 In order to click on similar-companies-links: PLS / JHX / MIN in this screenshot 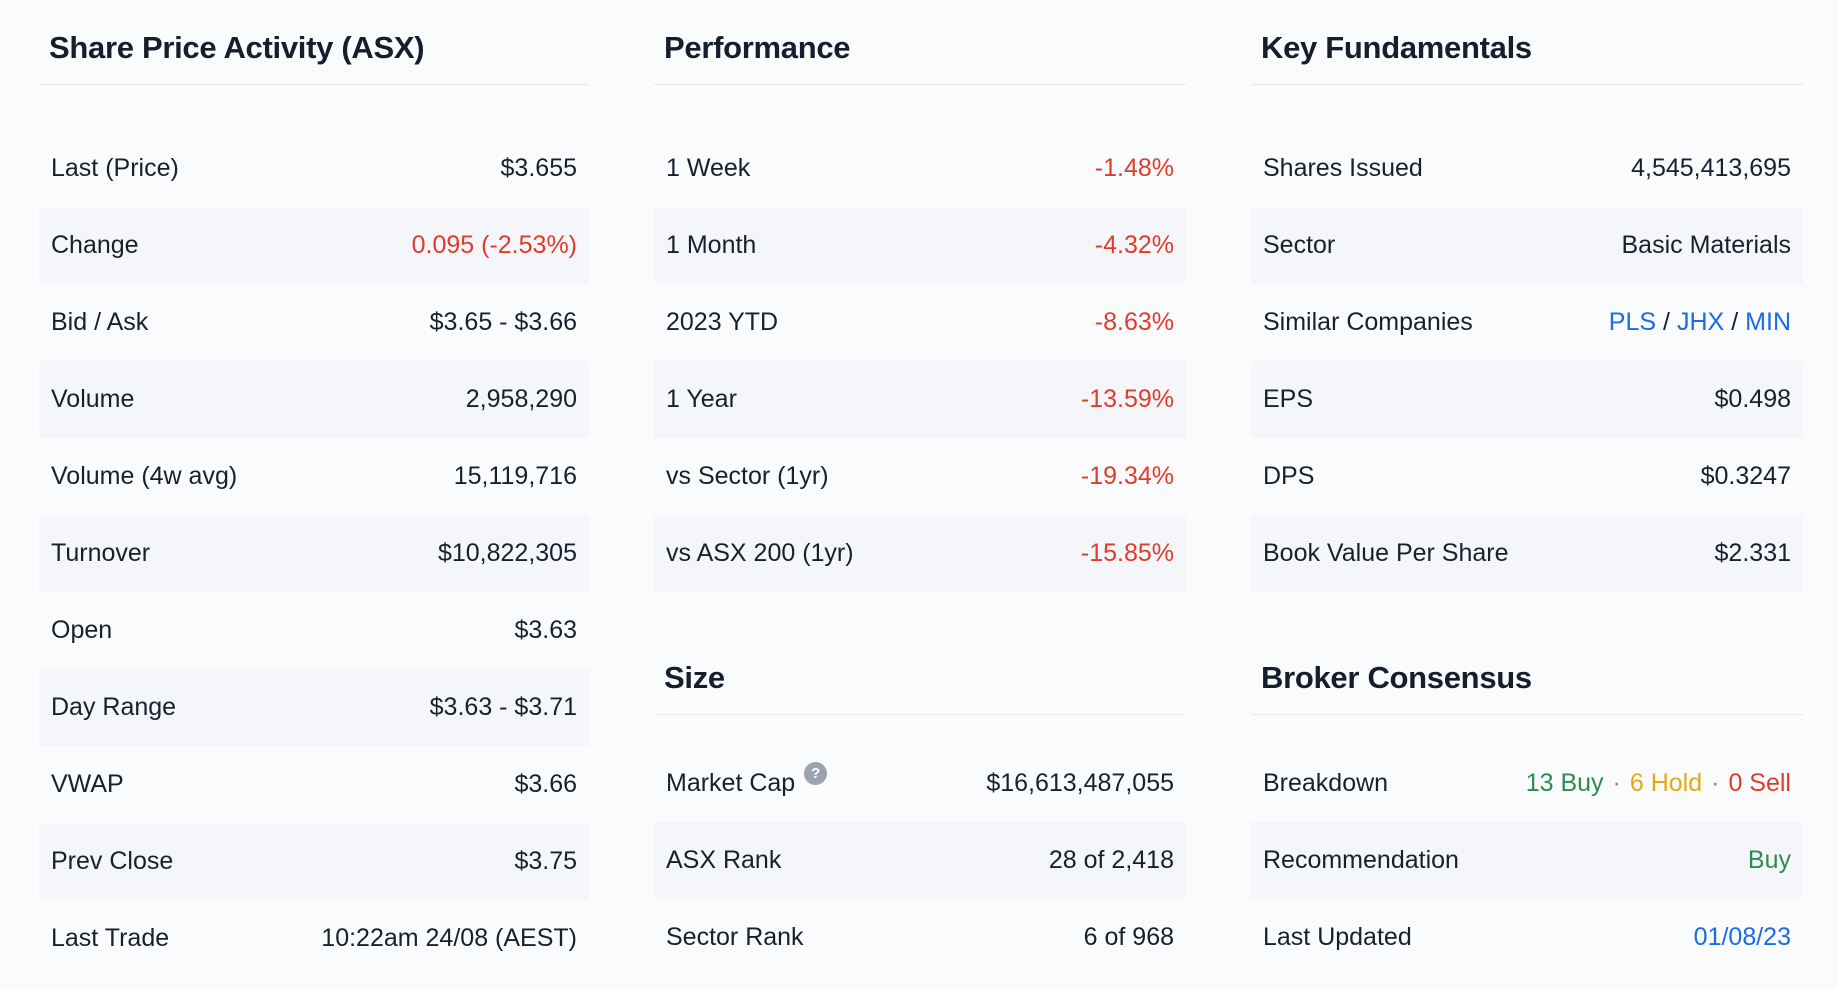, I will do `click(1700, 322)`.